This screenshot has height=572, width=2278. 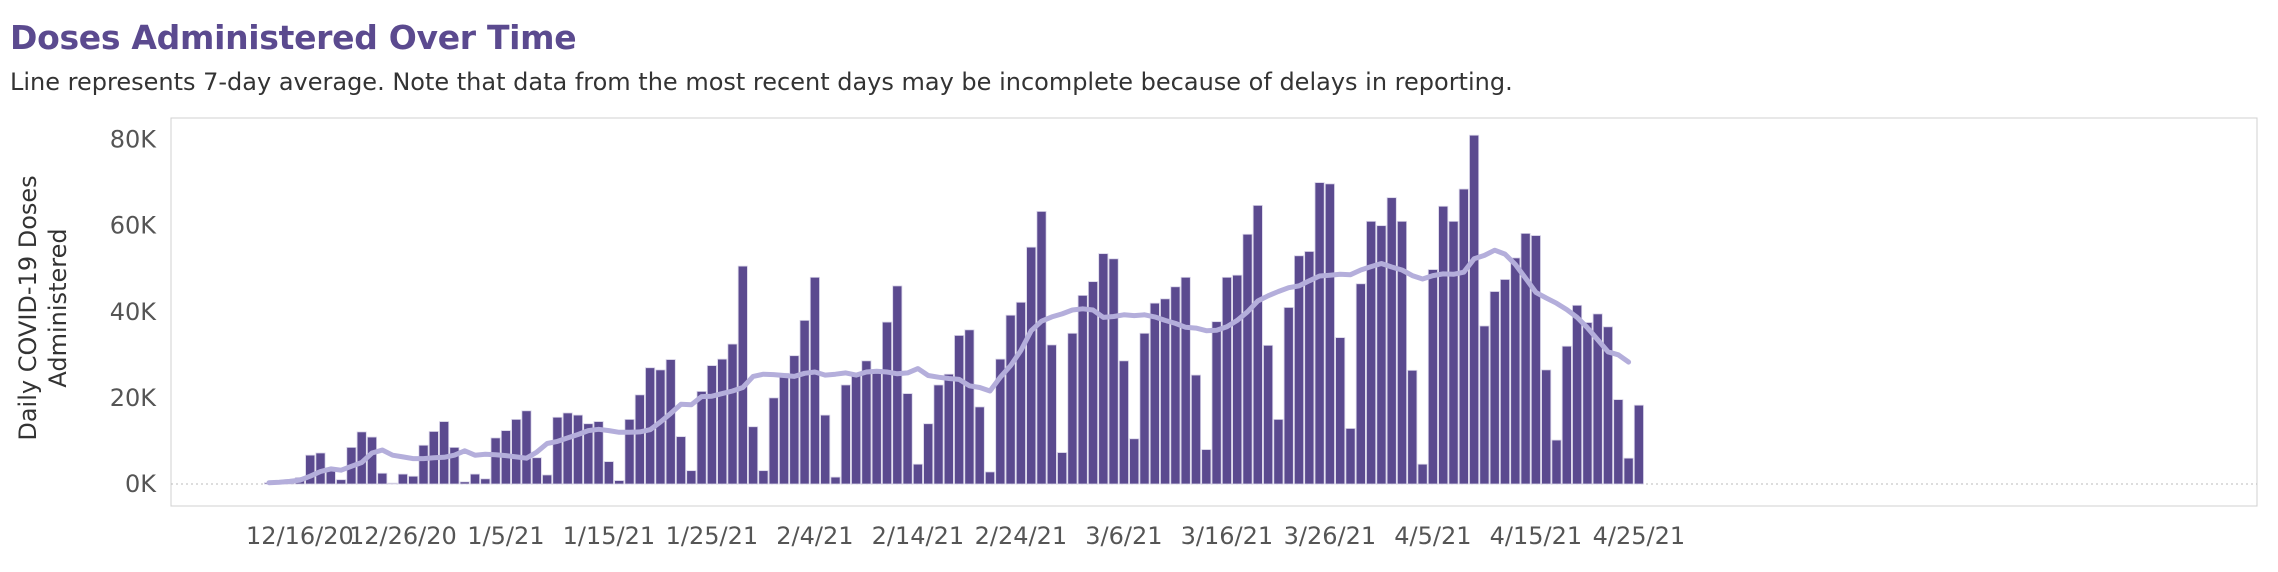 What do you see at coordinates (1639, 536) in the screenshot?
I see `x-tick-label: 4/25/21` at bounding box center [1639, 536].